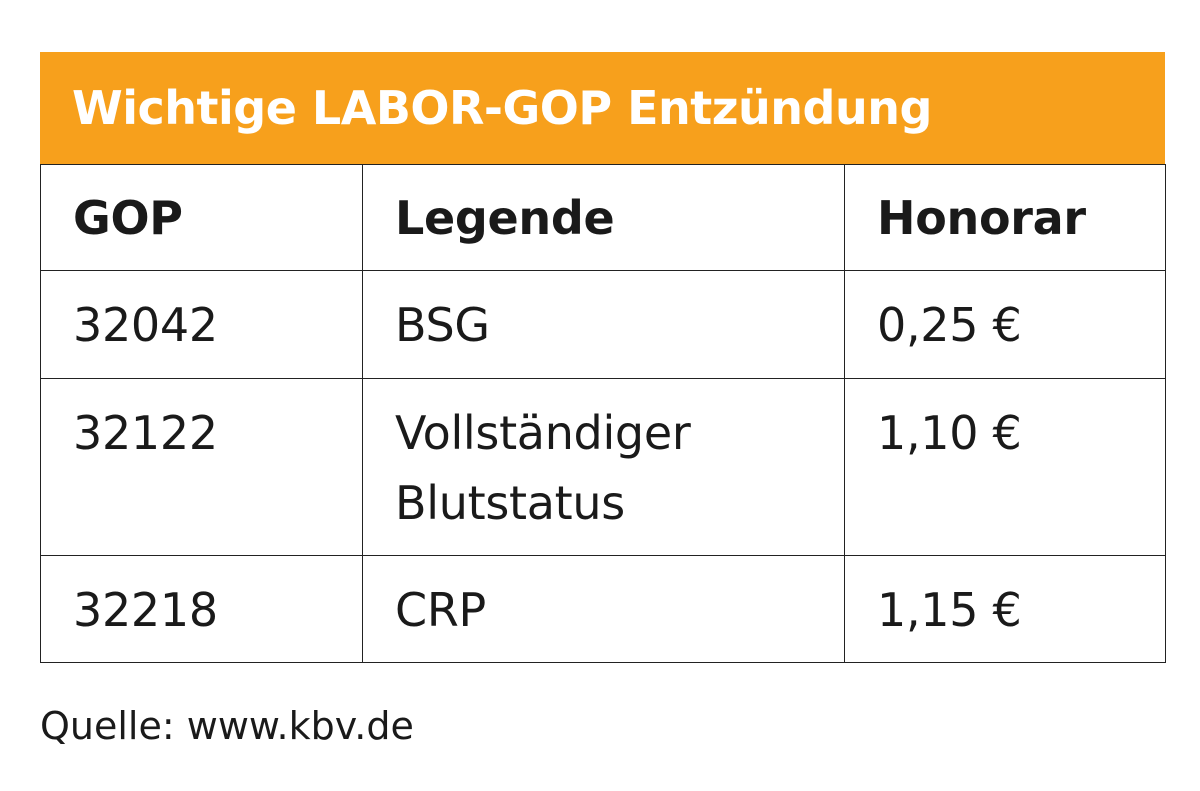  Describe the element at coordinates (543, 433) in the screenshot. I see `legende-line: Vollständiger` at that location.